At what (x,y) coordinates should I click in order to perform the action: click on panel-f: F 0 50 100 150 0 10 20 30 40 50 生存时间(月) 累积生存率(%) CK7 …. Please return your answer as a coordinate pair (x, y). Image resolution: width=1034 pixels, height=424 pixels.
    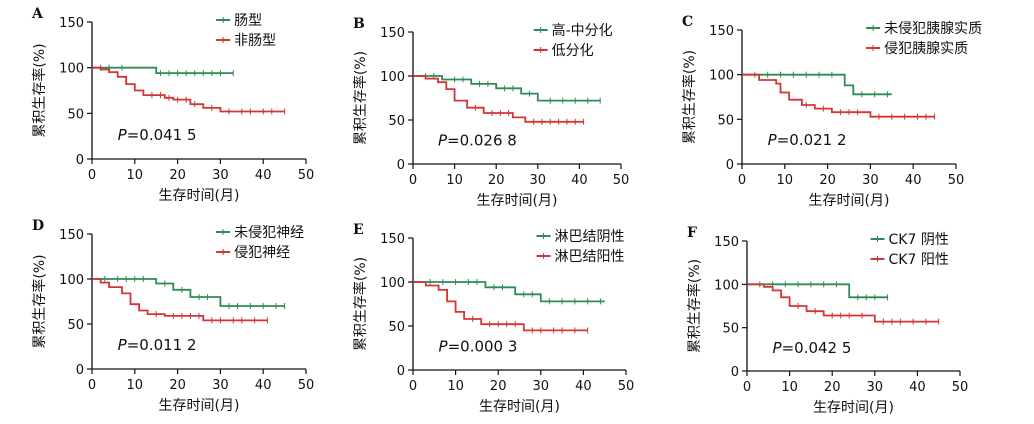
    Looking at the image, I should click on (827, 320).